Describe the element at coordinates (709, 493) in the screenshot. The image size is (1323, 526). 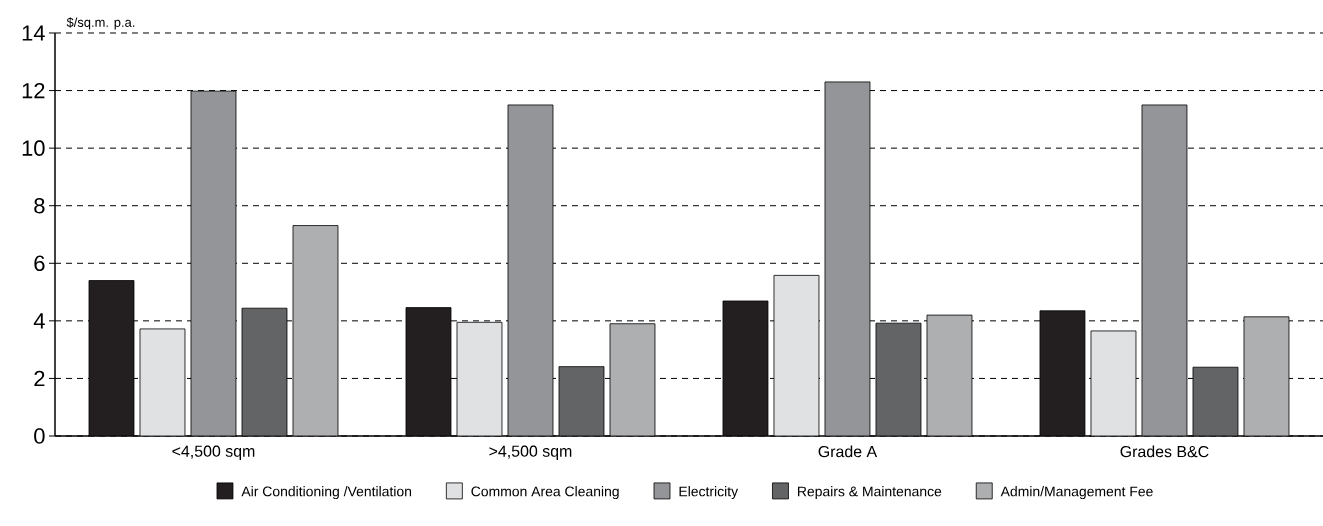
I see `legend-label: Electricity` at that location.